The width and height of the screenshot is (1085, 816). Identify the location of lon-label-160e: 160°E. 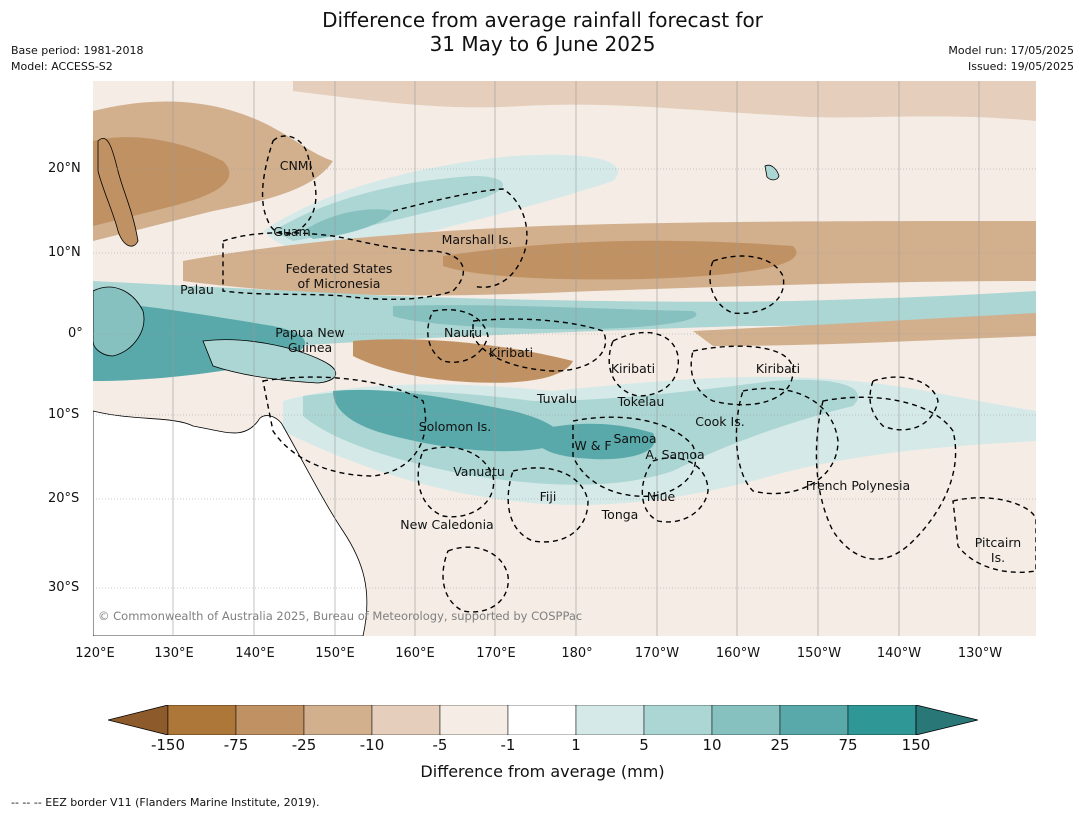
(415, 653).